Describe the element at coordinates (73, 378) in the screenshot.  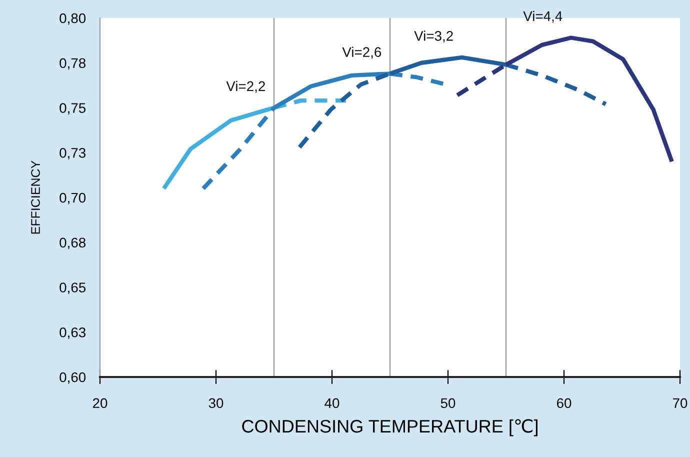
I see `y-tick-label: 0,60` at that location.